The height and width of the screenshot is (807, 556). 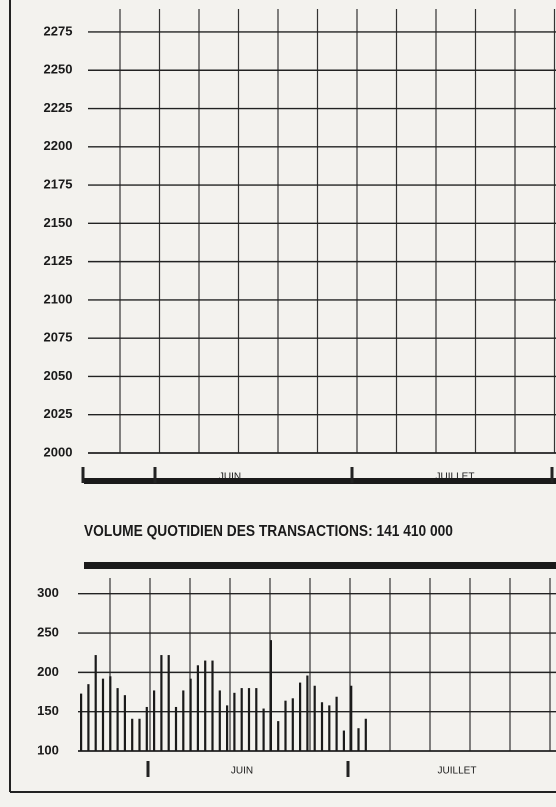 I want to click on y-tick-label: 2050, so click(x=58, y=375).